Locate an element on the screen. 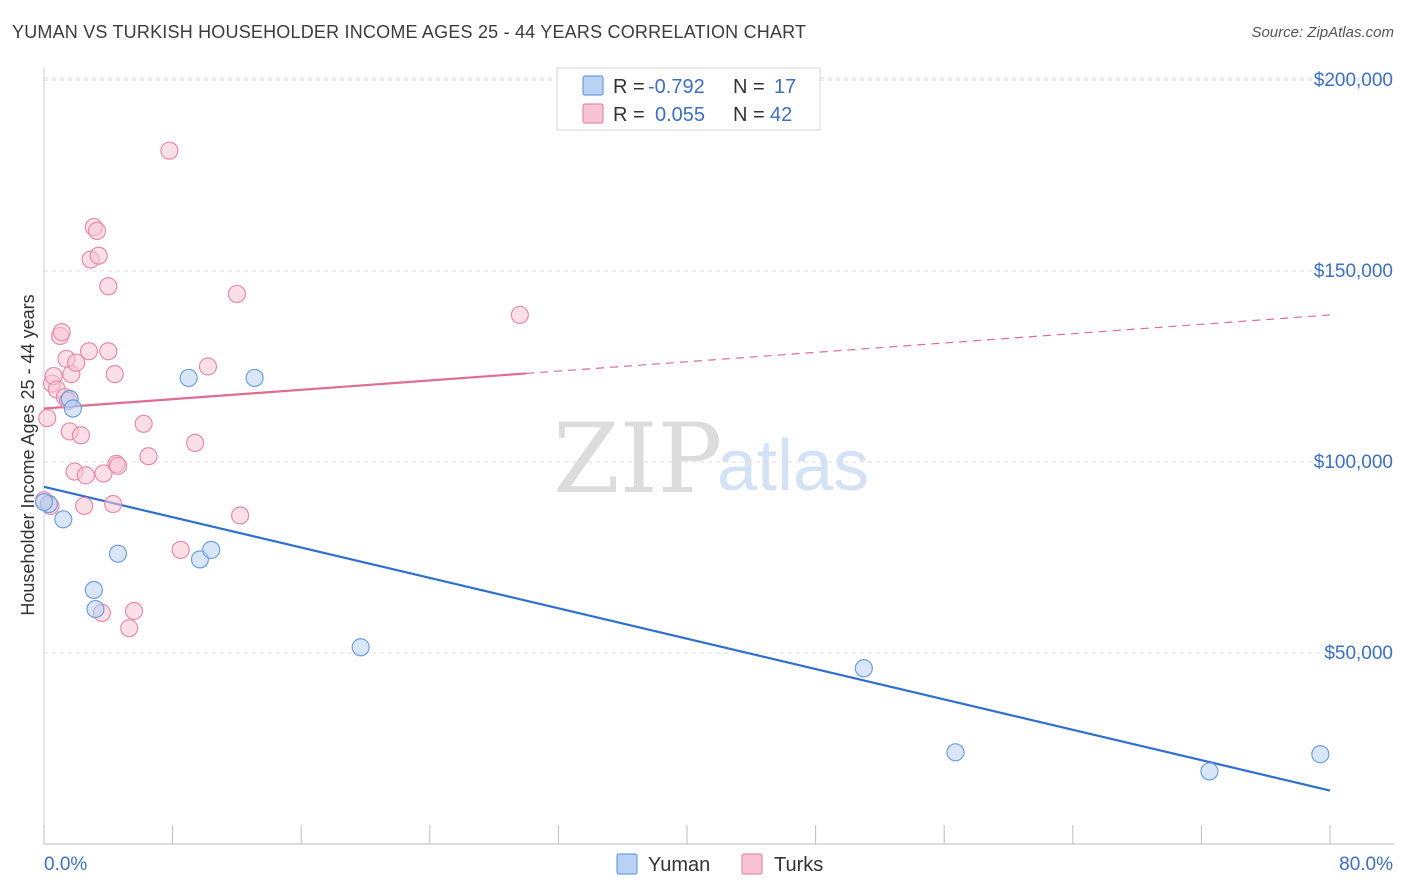 The width and height of the screenshot is (1406, 892). watermark-atlas: atlas is located at coordinates (793, 466).